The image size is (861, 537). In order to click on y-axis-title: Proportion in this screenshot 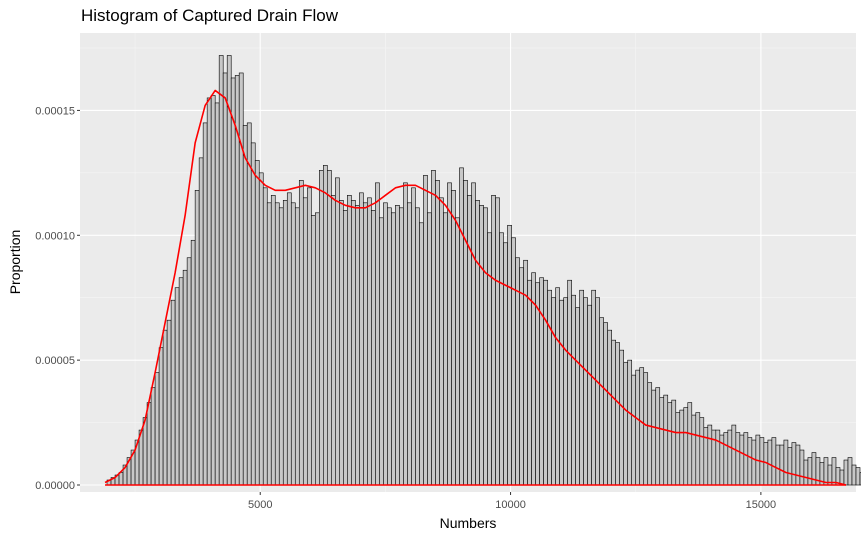, I will do `click(15, 262)`.